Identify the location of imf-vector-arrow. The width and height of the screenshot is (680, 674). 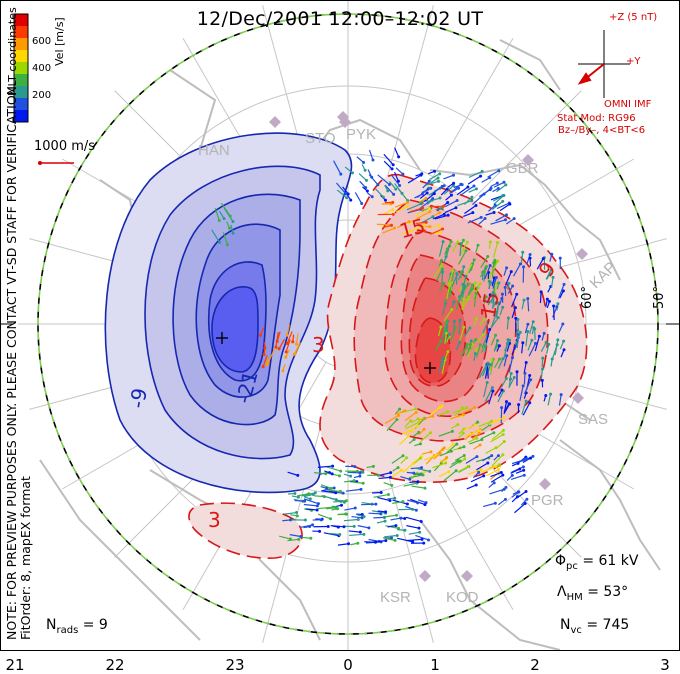
(591, 74).